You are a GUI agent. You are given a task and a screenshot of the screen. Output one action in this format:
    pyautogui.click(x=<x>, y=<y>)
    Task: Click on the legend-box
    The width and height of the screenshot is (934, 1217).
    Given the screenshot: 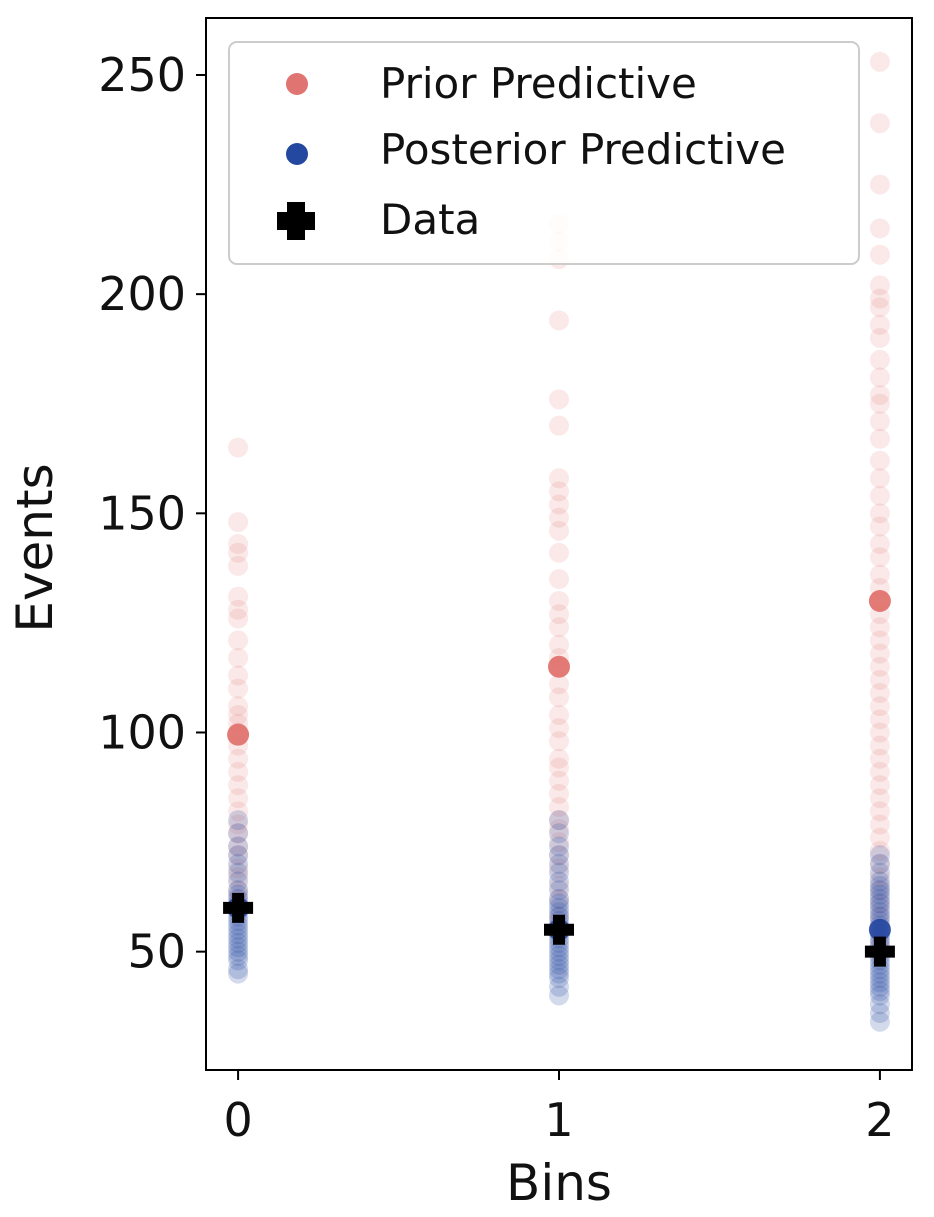 What is the action you would take?
    pyautogui.click(x=544, y=153)
    